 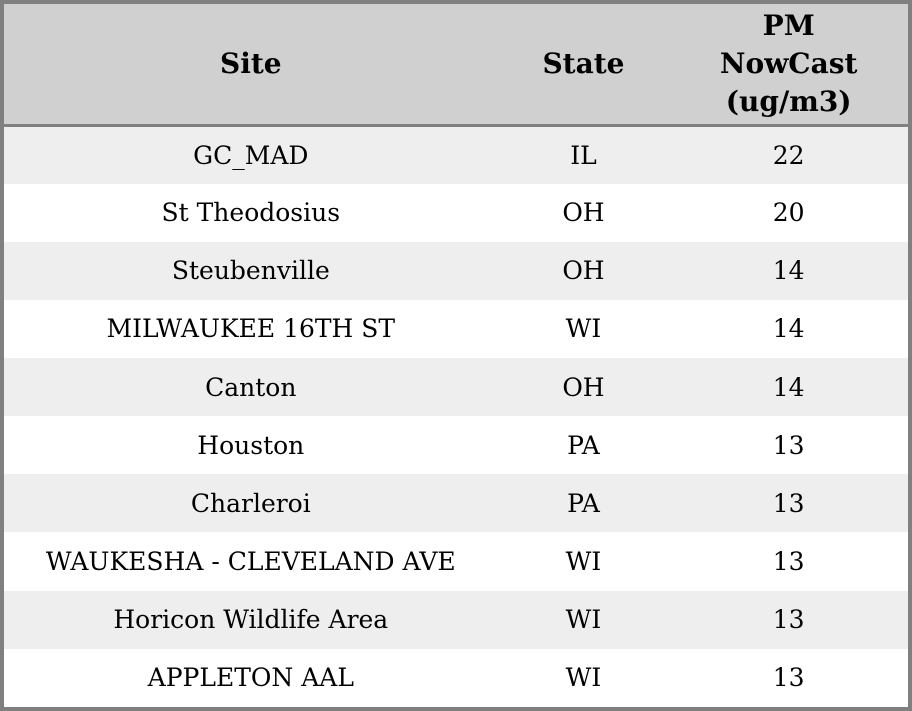 What do you see at coordinates (456, 329) in the screenshot?
I see `table-row: MILWAUKEE 16TH ST WI 14` at bounding box center [456, 329].